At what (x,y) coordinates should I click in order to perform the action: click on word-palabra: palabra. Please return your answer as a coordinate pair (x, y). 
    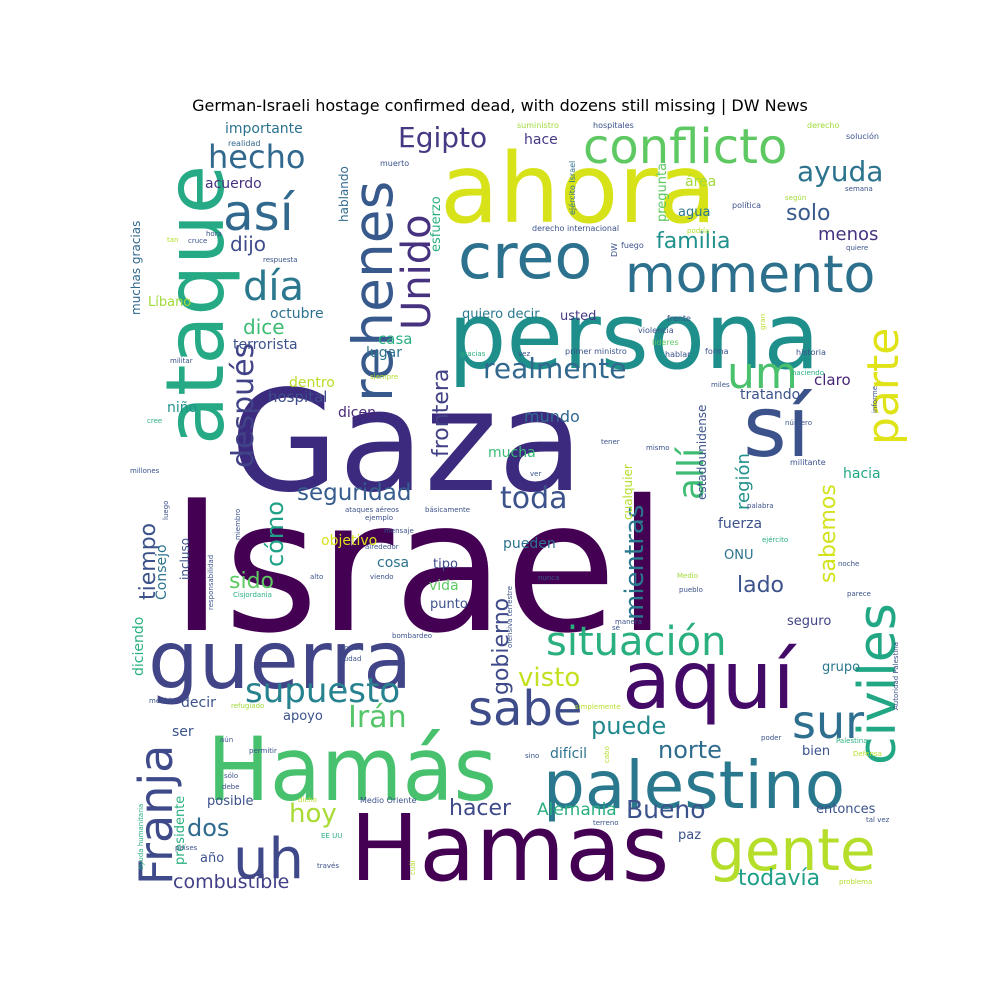
    Looking at the image, I should click on (760, 506).